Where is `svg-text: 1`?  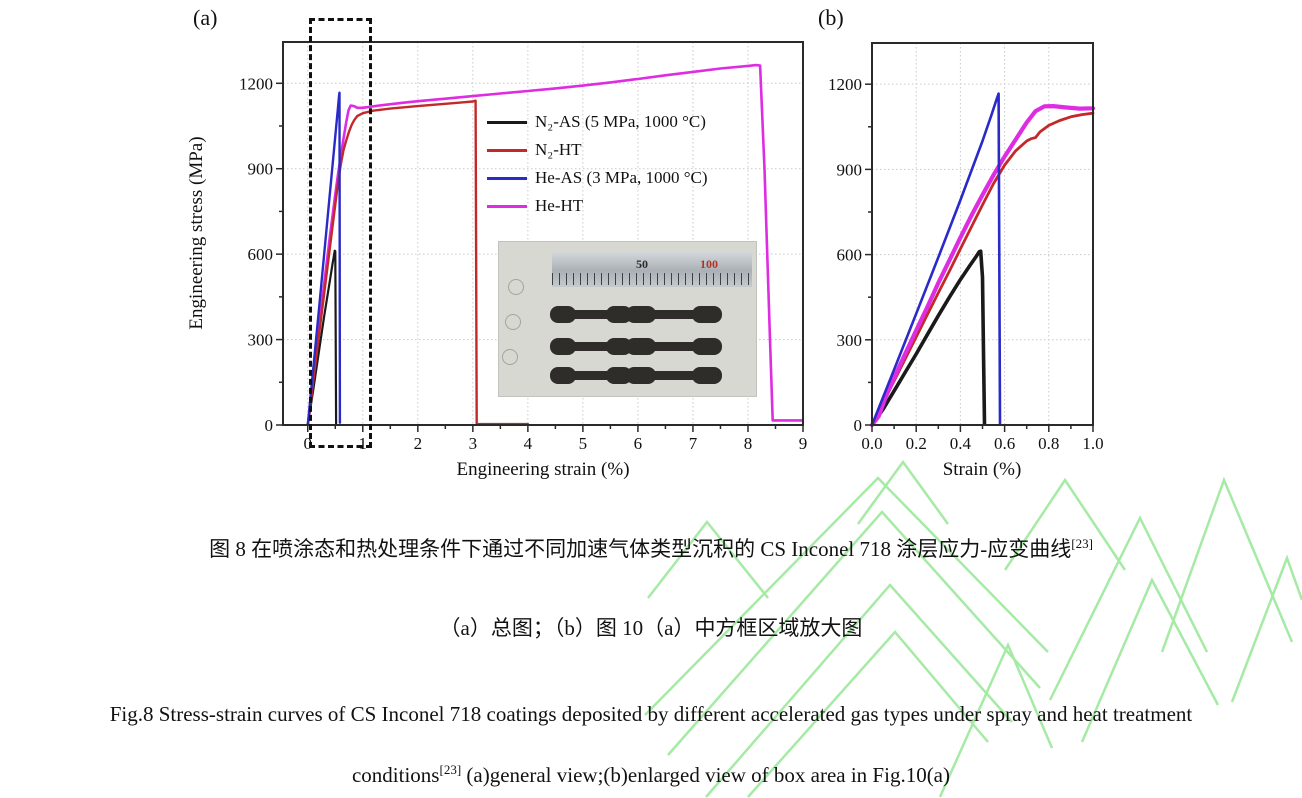
svg-text: 1 is located at coordinates (363, 443).